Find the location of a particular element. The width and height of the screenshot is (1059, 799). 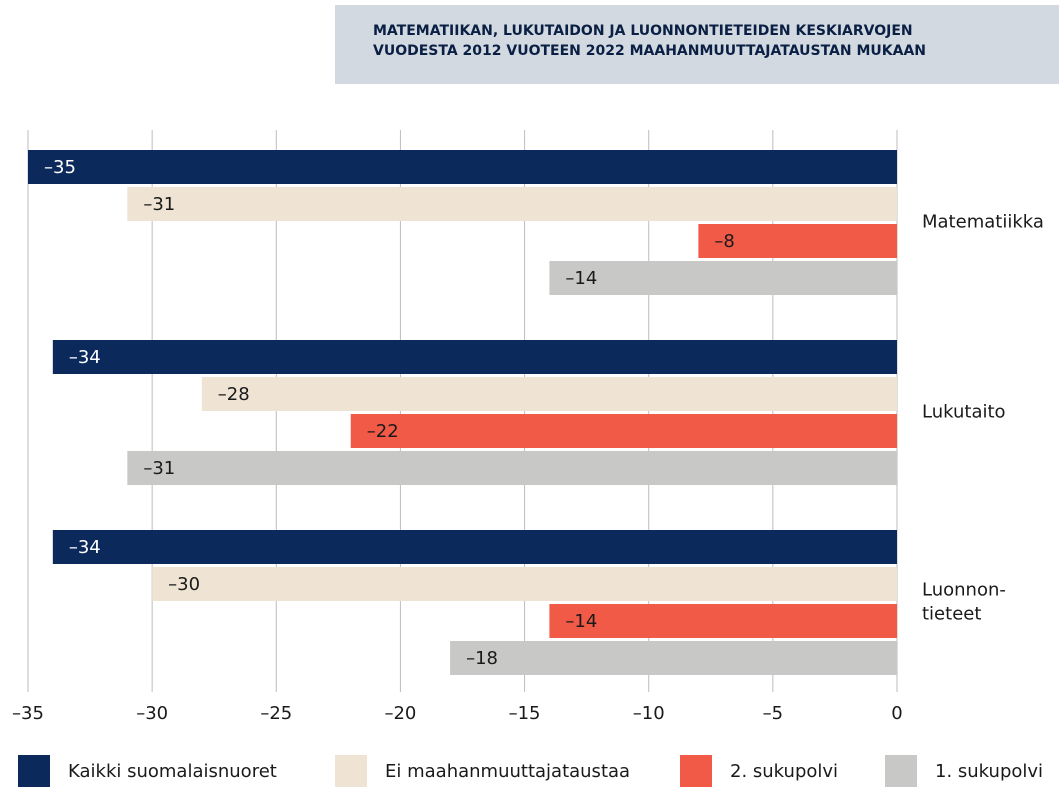

x-tick-label: –10 is located at coordinates (649, 713).